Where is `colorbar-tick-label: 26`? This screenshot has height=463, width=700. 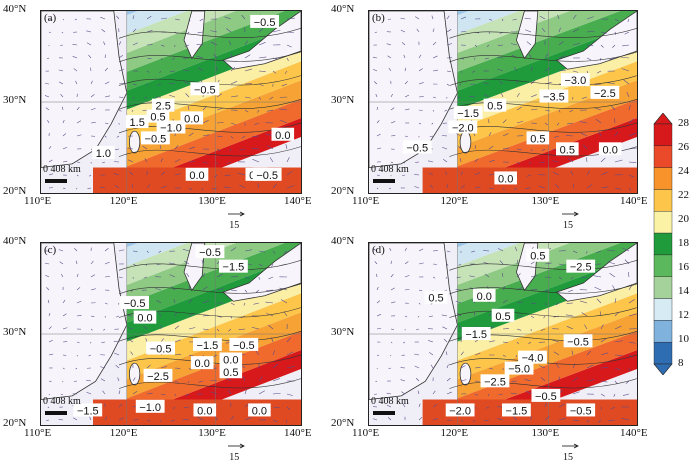 colorbar-tick-label: 26 is located at coordinates (683, 147).